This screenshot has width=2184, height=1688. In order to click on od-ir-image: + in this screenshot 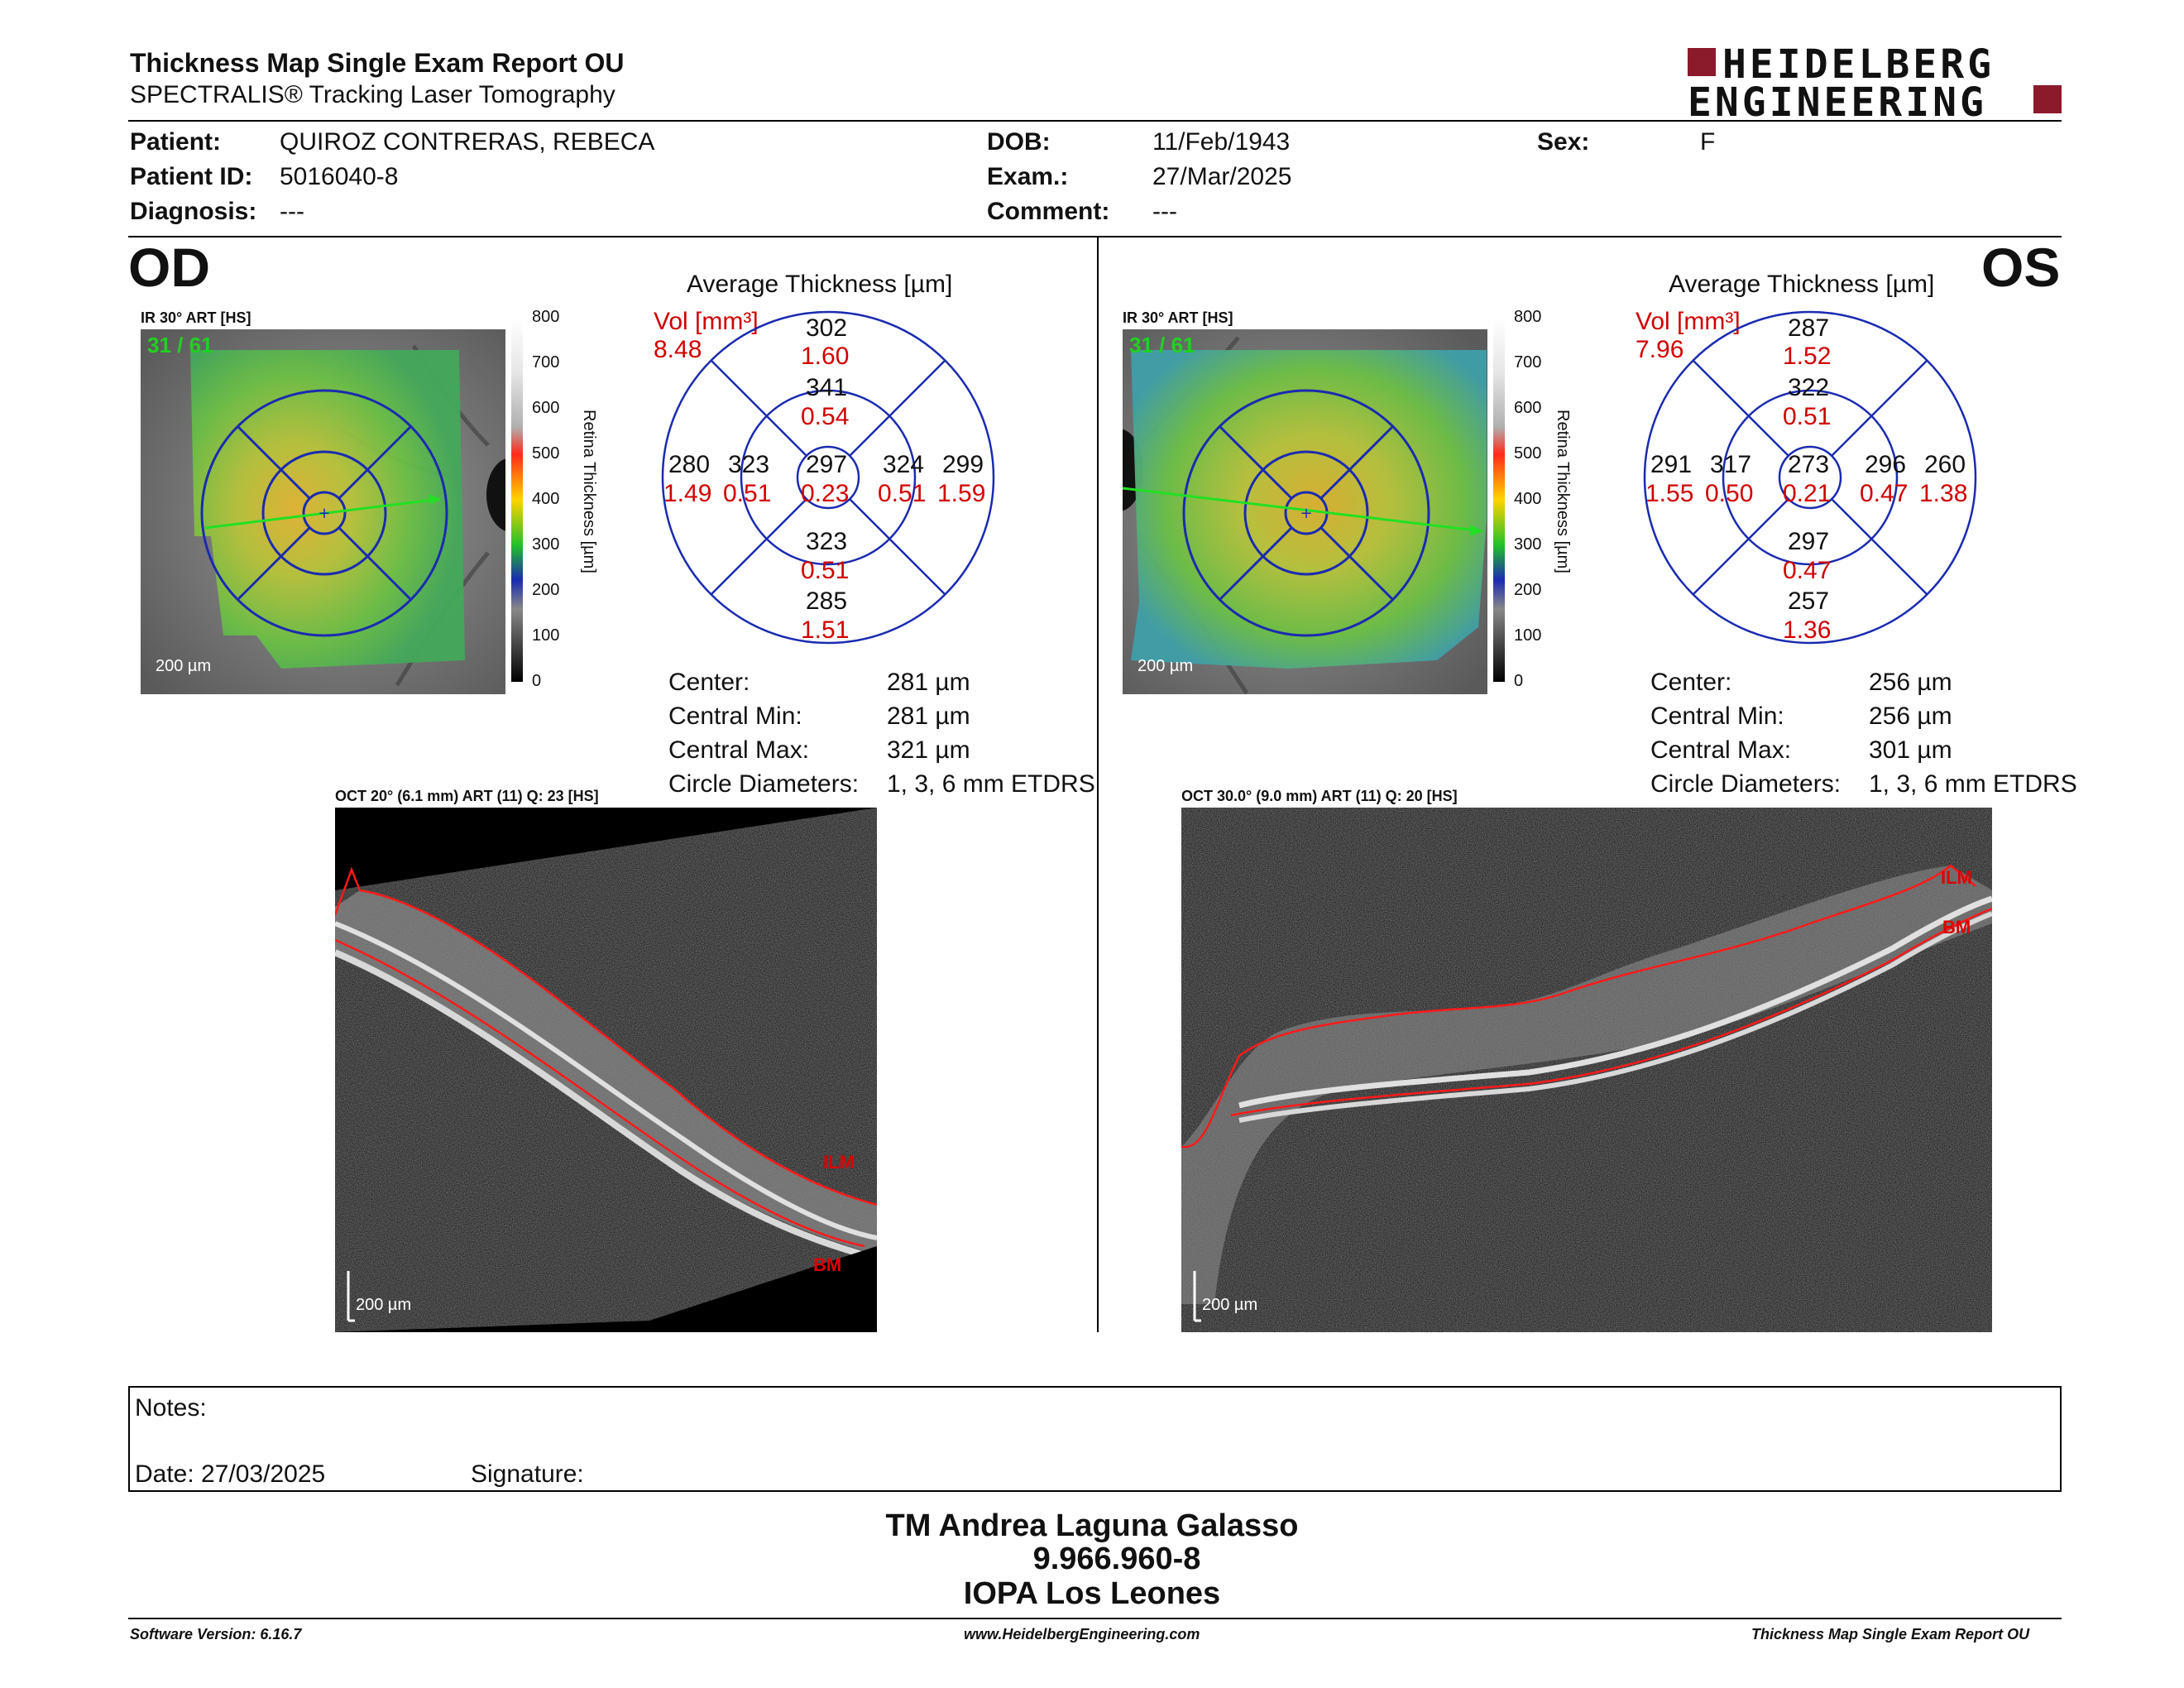, I will do `click(323, 511)`.